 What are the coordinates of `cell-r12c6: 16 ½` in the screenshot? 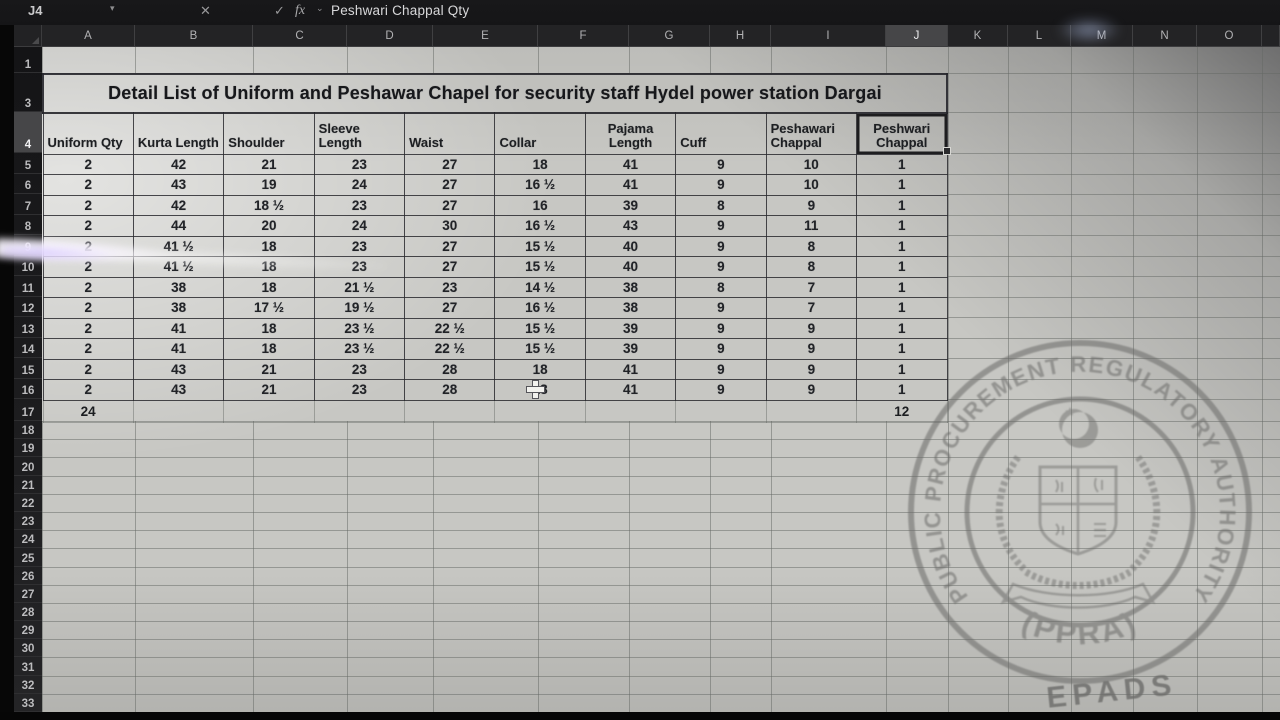 It's located at (540, 308).